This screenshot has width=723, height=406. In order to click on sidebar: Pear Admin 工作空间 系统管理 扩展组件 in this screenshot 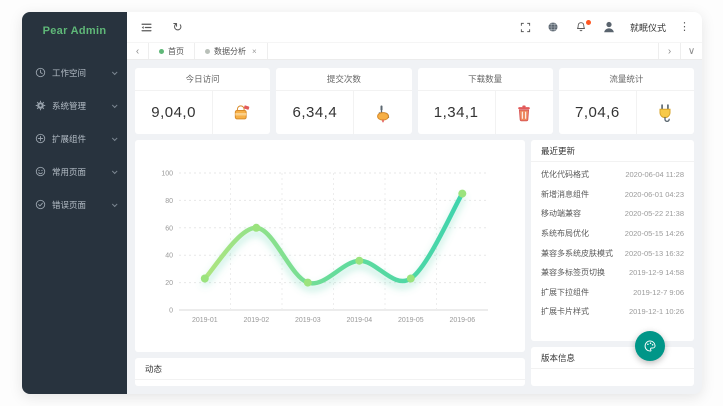, I will do `click(74, 203)`.